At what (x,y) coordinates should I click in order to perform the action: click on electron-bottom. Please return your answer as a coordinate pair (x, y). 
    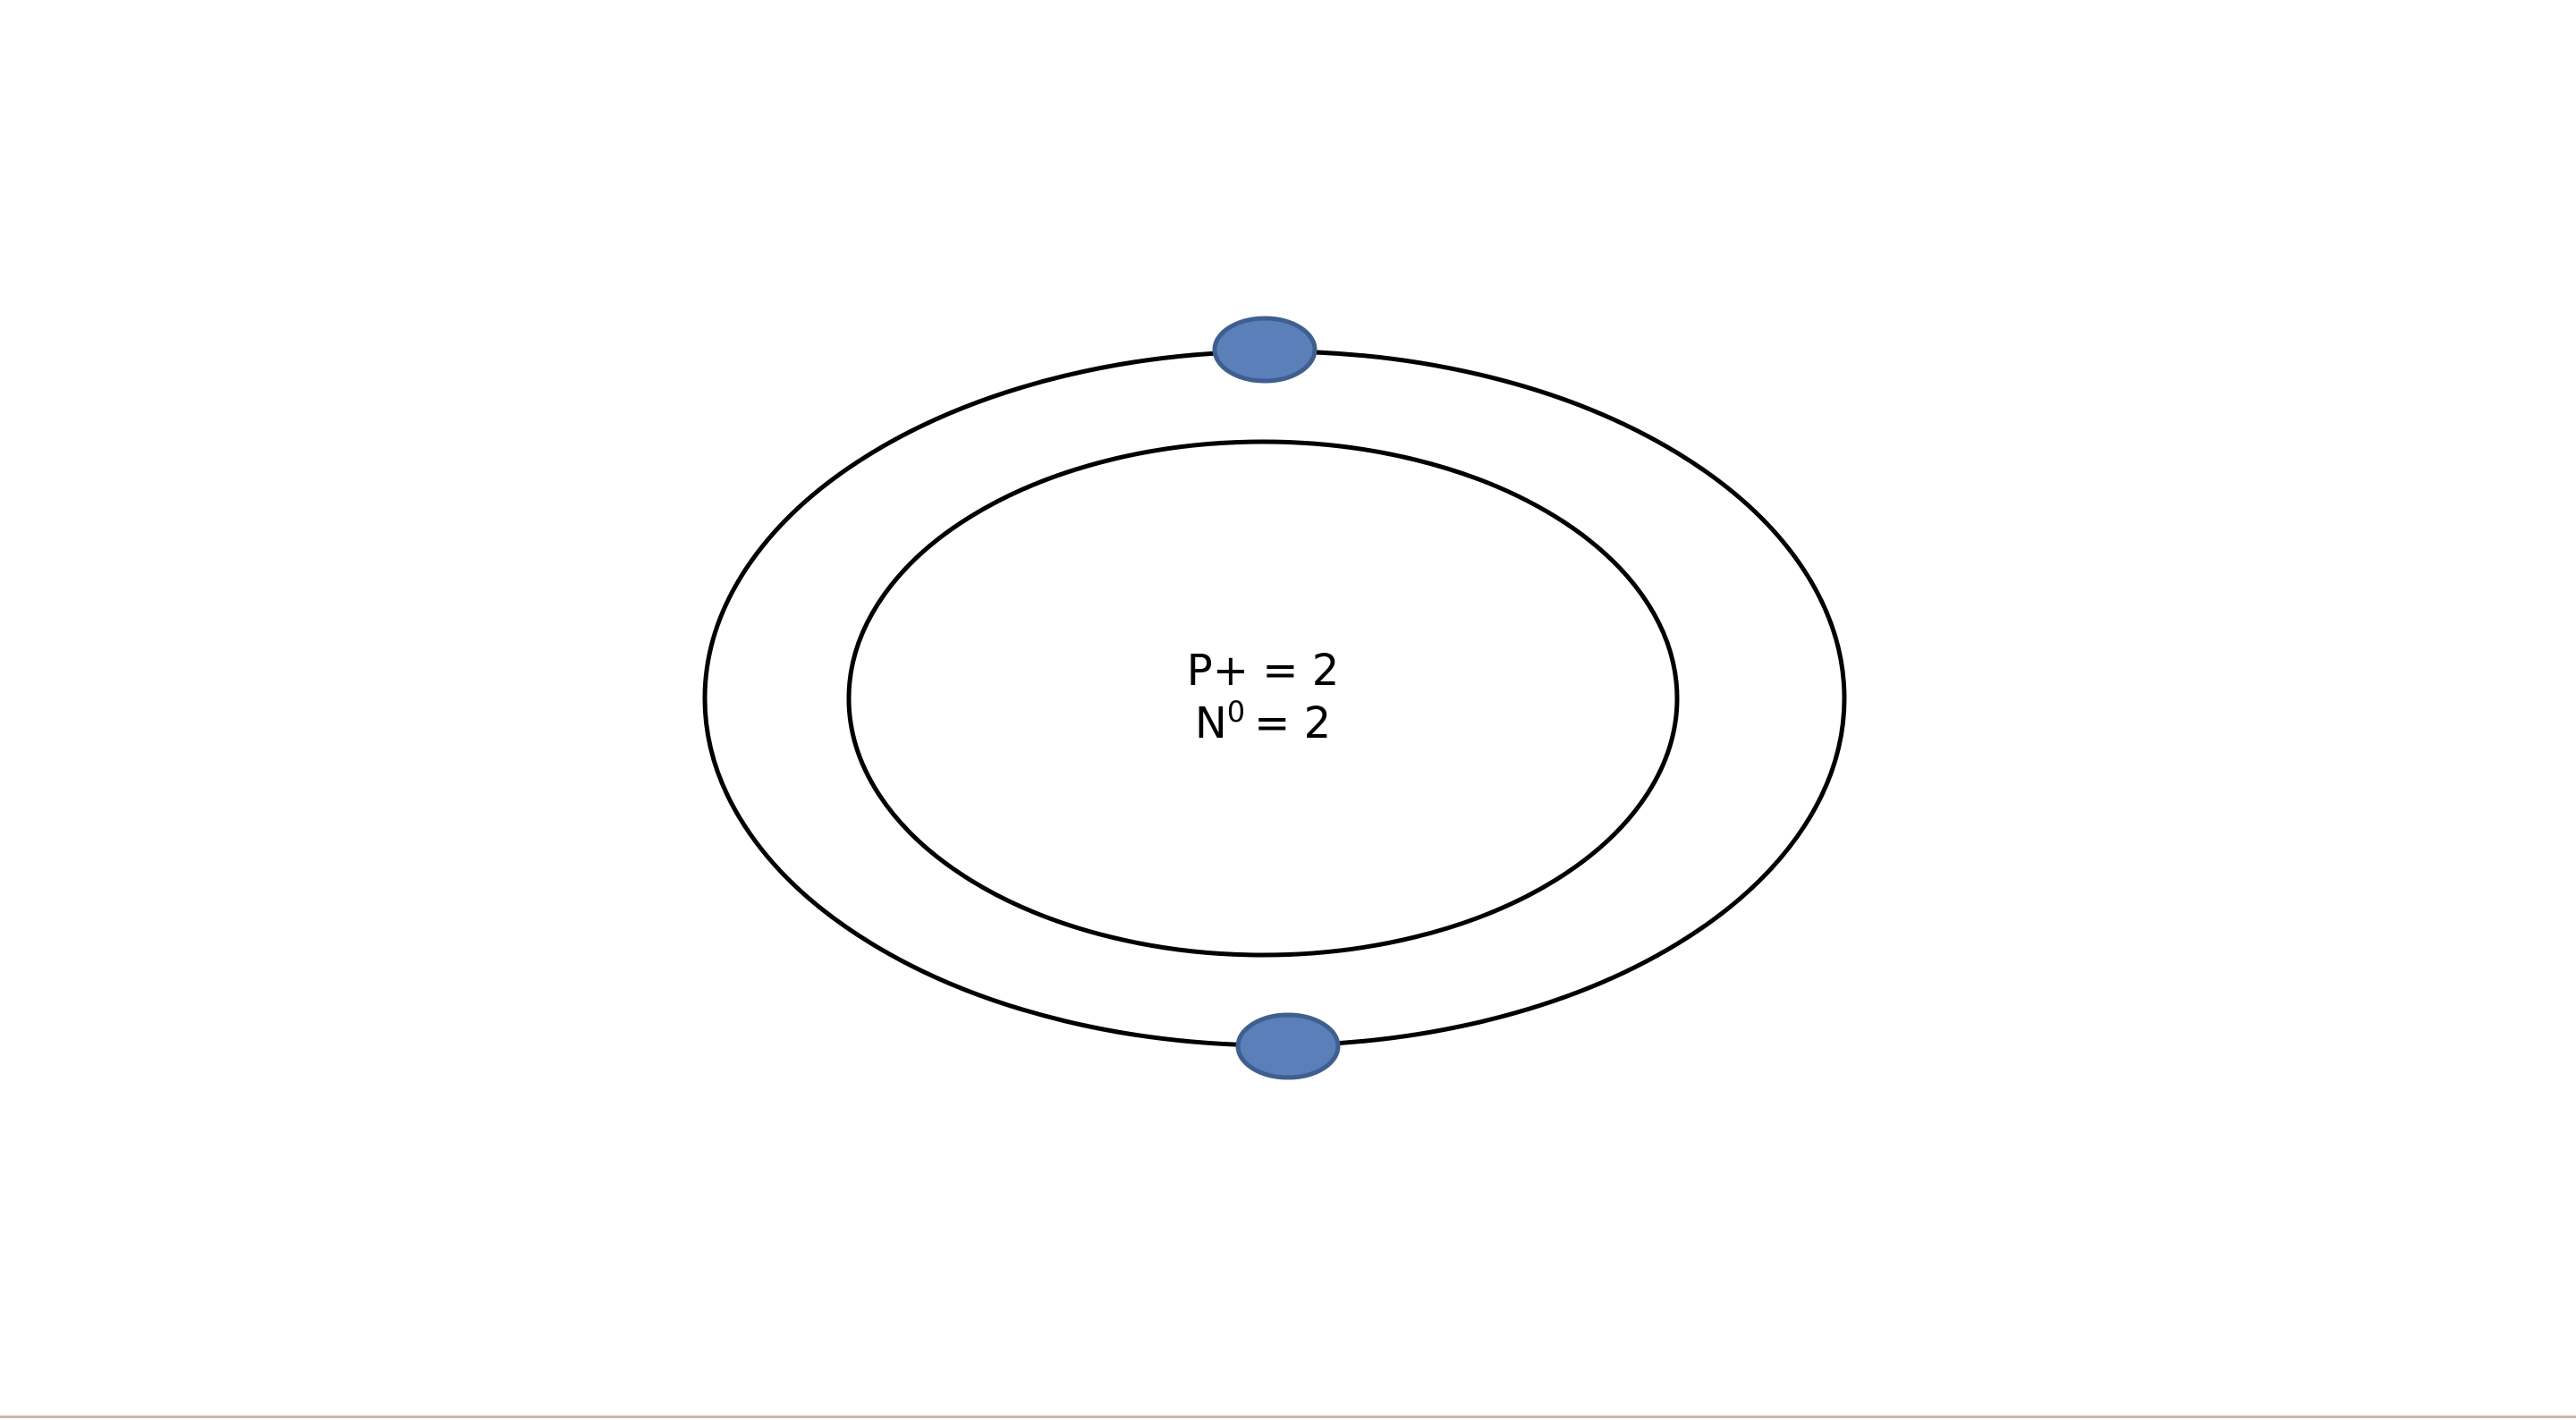
    Looking at the image, I should click on (1288, 1046).